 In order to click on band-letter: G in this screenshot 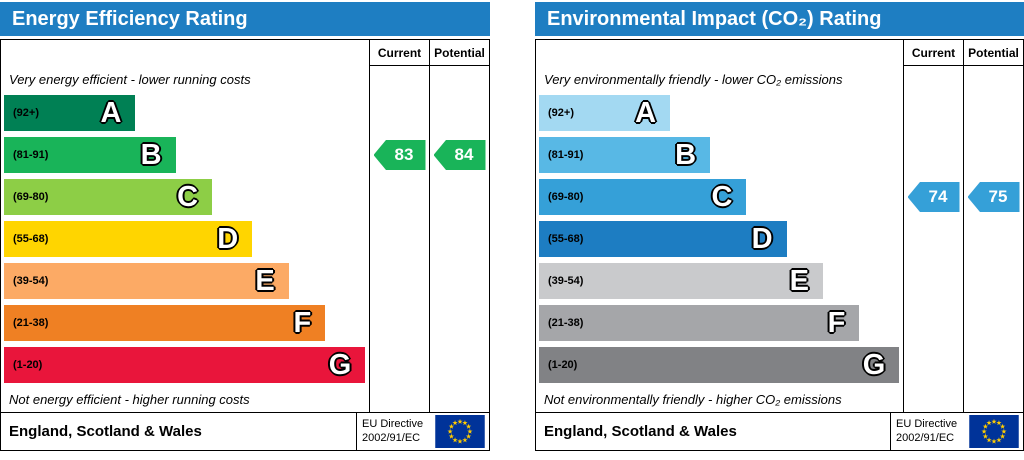, I will do `click(874, 364)`.